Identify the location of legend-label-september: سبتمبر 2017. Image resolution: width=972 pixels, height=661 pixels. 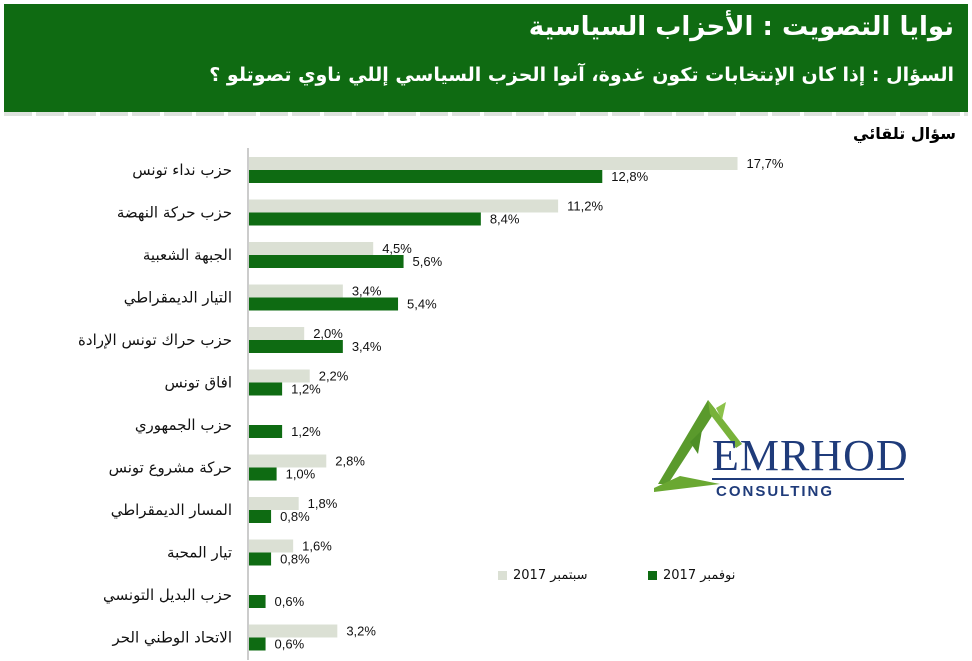
(550, 575).